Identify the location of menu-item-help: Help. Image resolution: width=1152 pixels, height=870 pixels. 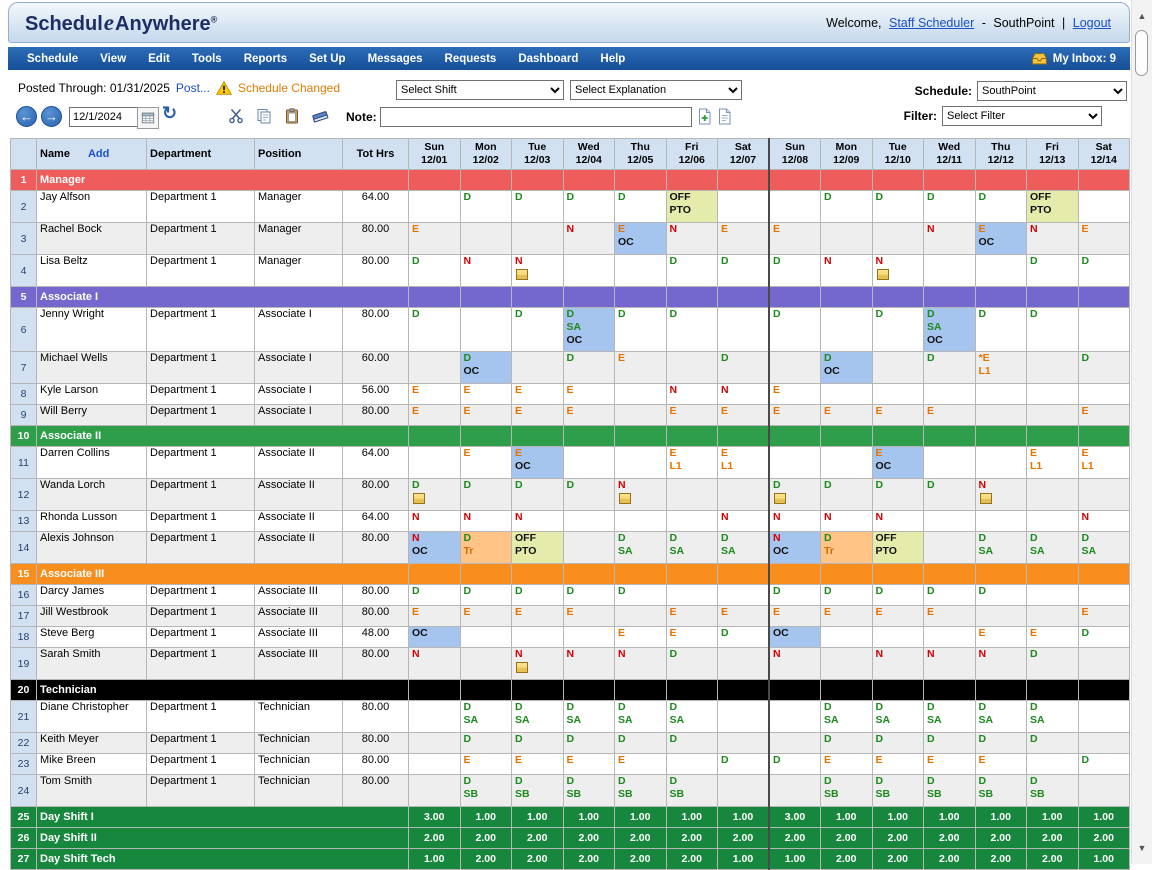
(613, 58).